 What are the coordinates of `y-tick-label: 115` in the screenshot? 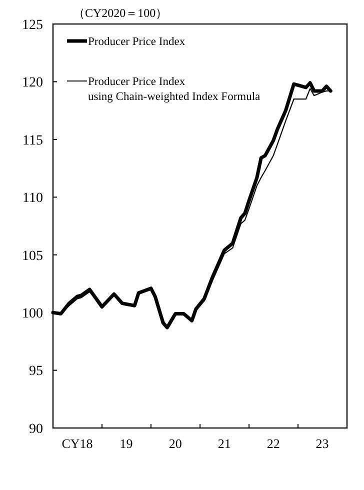 It's located at (32, 140).